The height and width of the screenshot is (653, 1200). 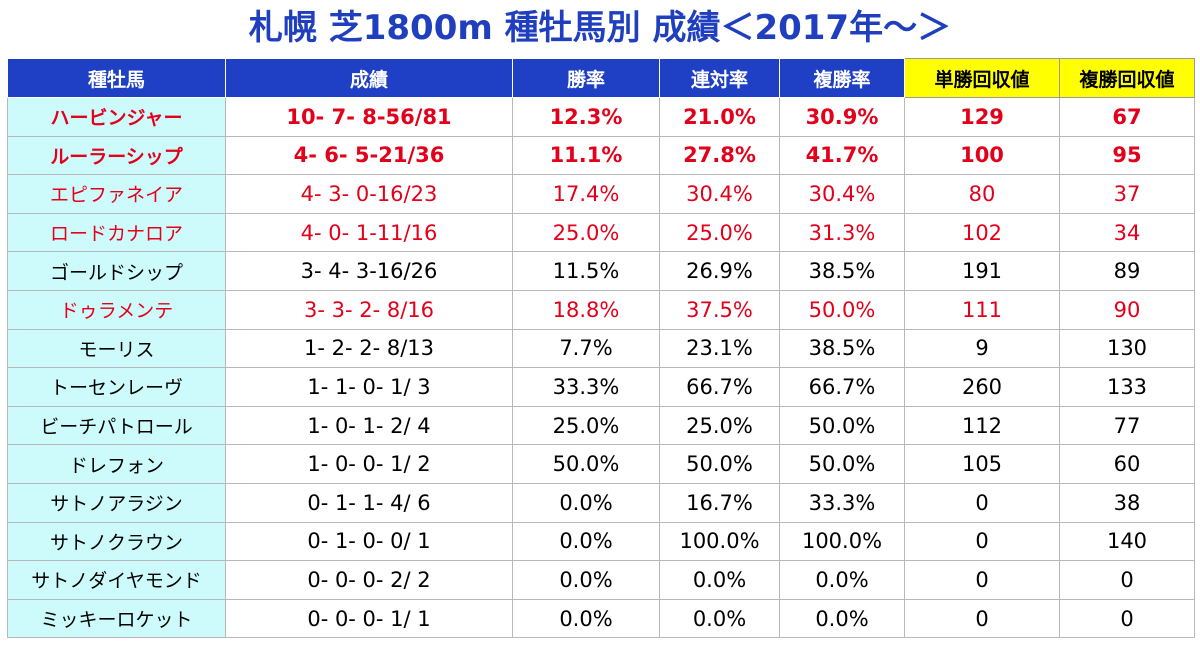 I want to click on cell-record: 0- 1- 1- 4/ 6, so click(x=369, y=502).